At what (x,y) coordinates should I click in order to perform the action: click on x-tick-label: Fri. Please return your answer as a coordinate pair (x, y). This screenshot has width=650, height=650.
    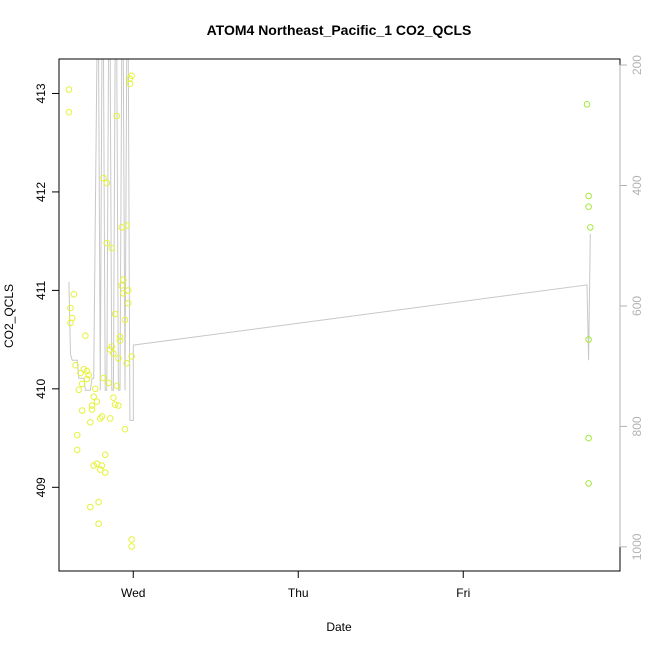
    Looking at the image, I should click on (463, 593).